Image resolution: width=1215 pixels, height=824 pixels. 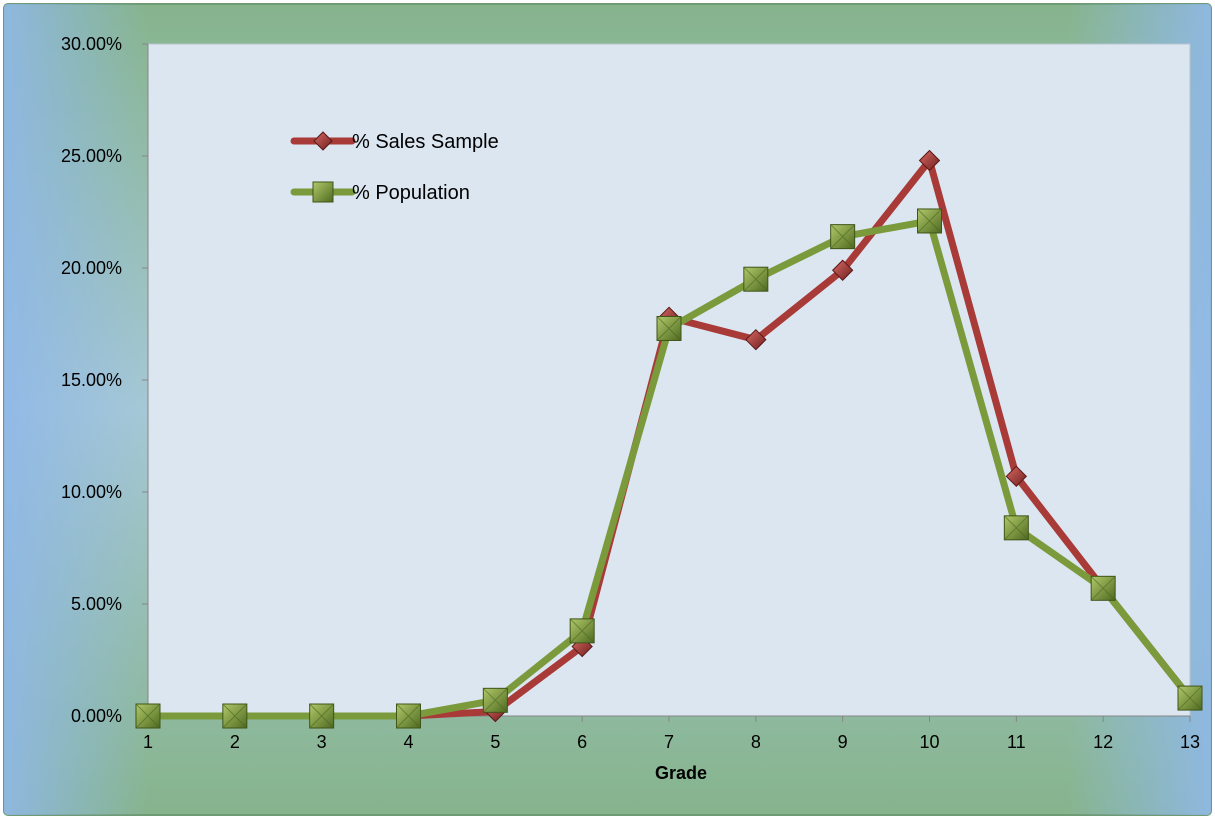 I want to click on y-tick-label: 20.00%, so click(x=91, y=268).